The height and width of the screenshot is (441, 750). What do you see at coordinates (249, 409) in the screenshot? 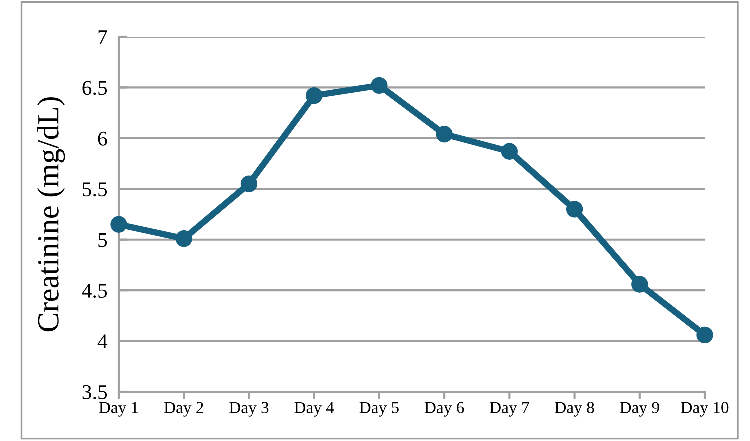
I see `x-tick-label: Day 3` at bounding box center [249, 409].